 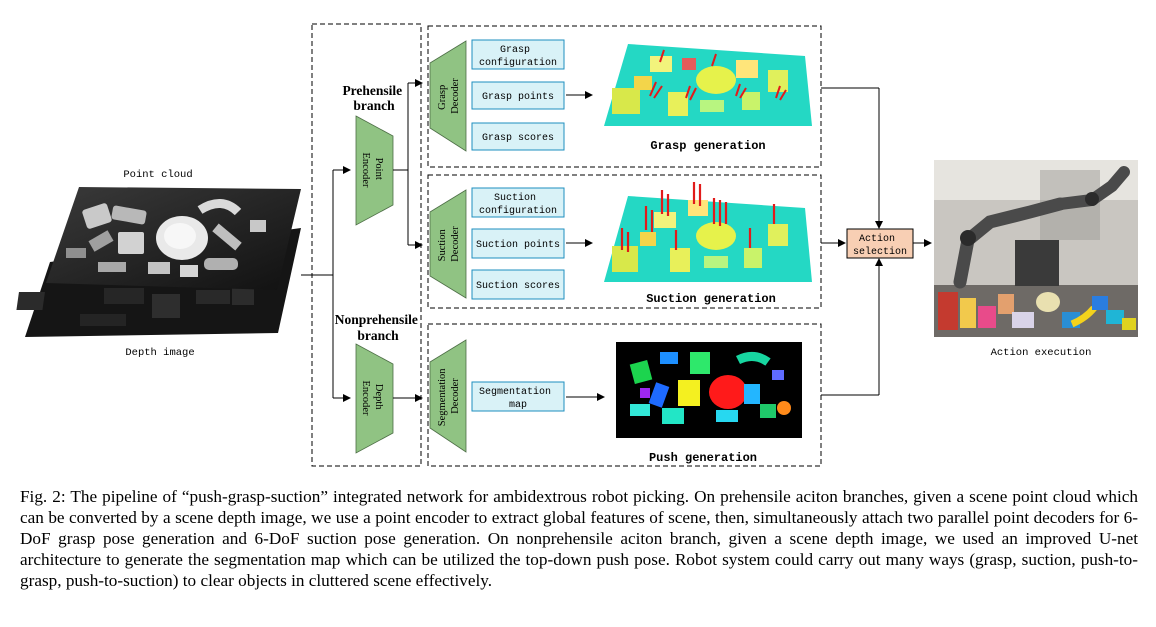 I want to click on svg-text: Segmentation Decoder, so click(x=449, y=396).